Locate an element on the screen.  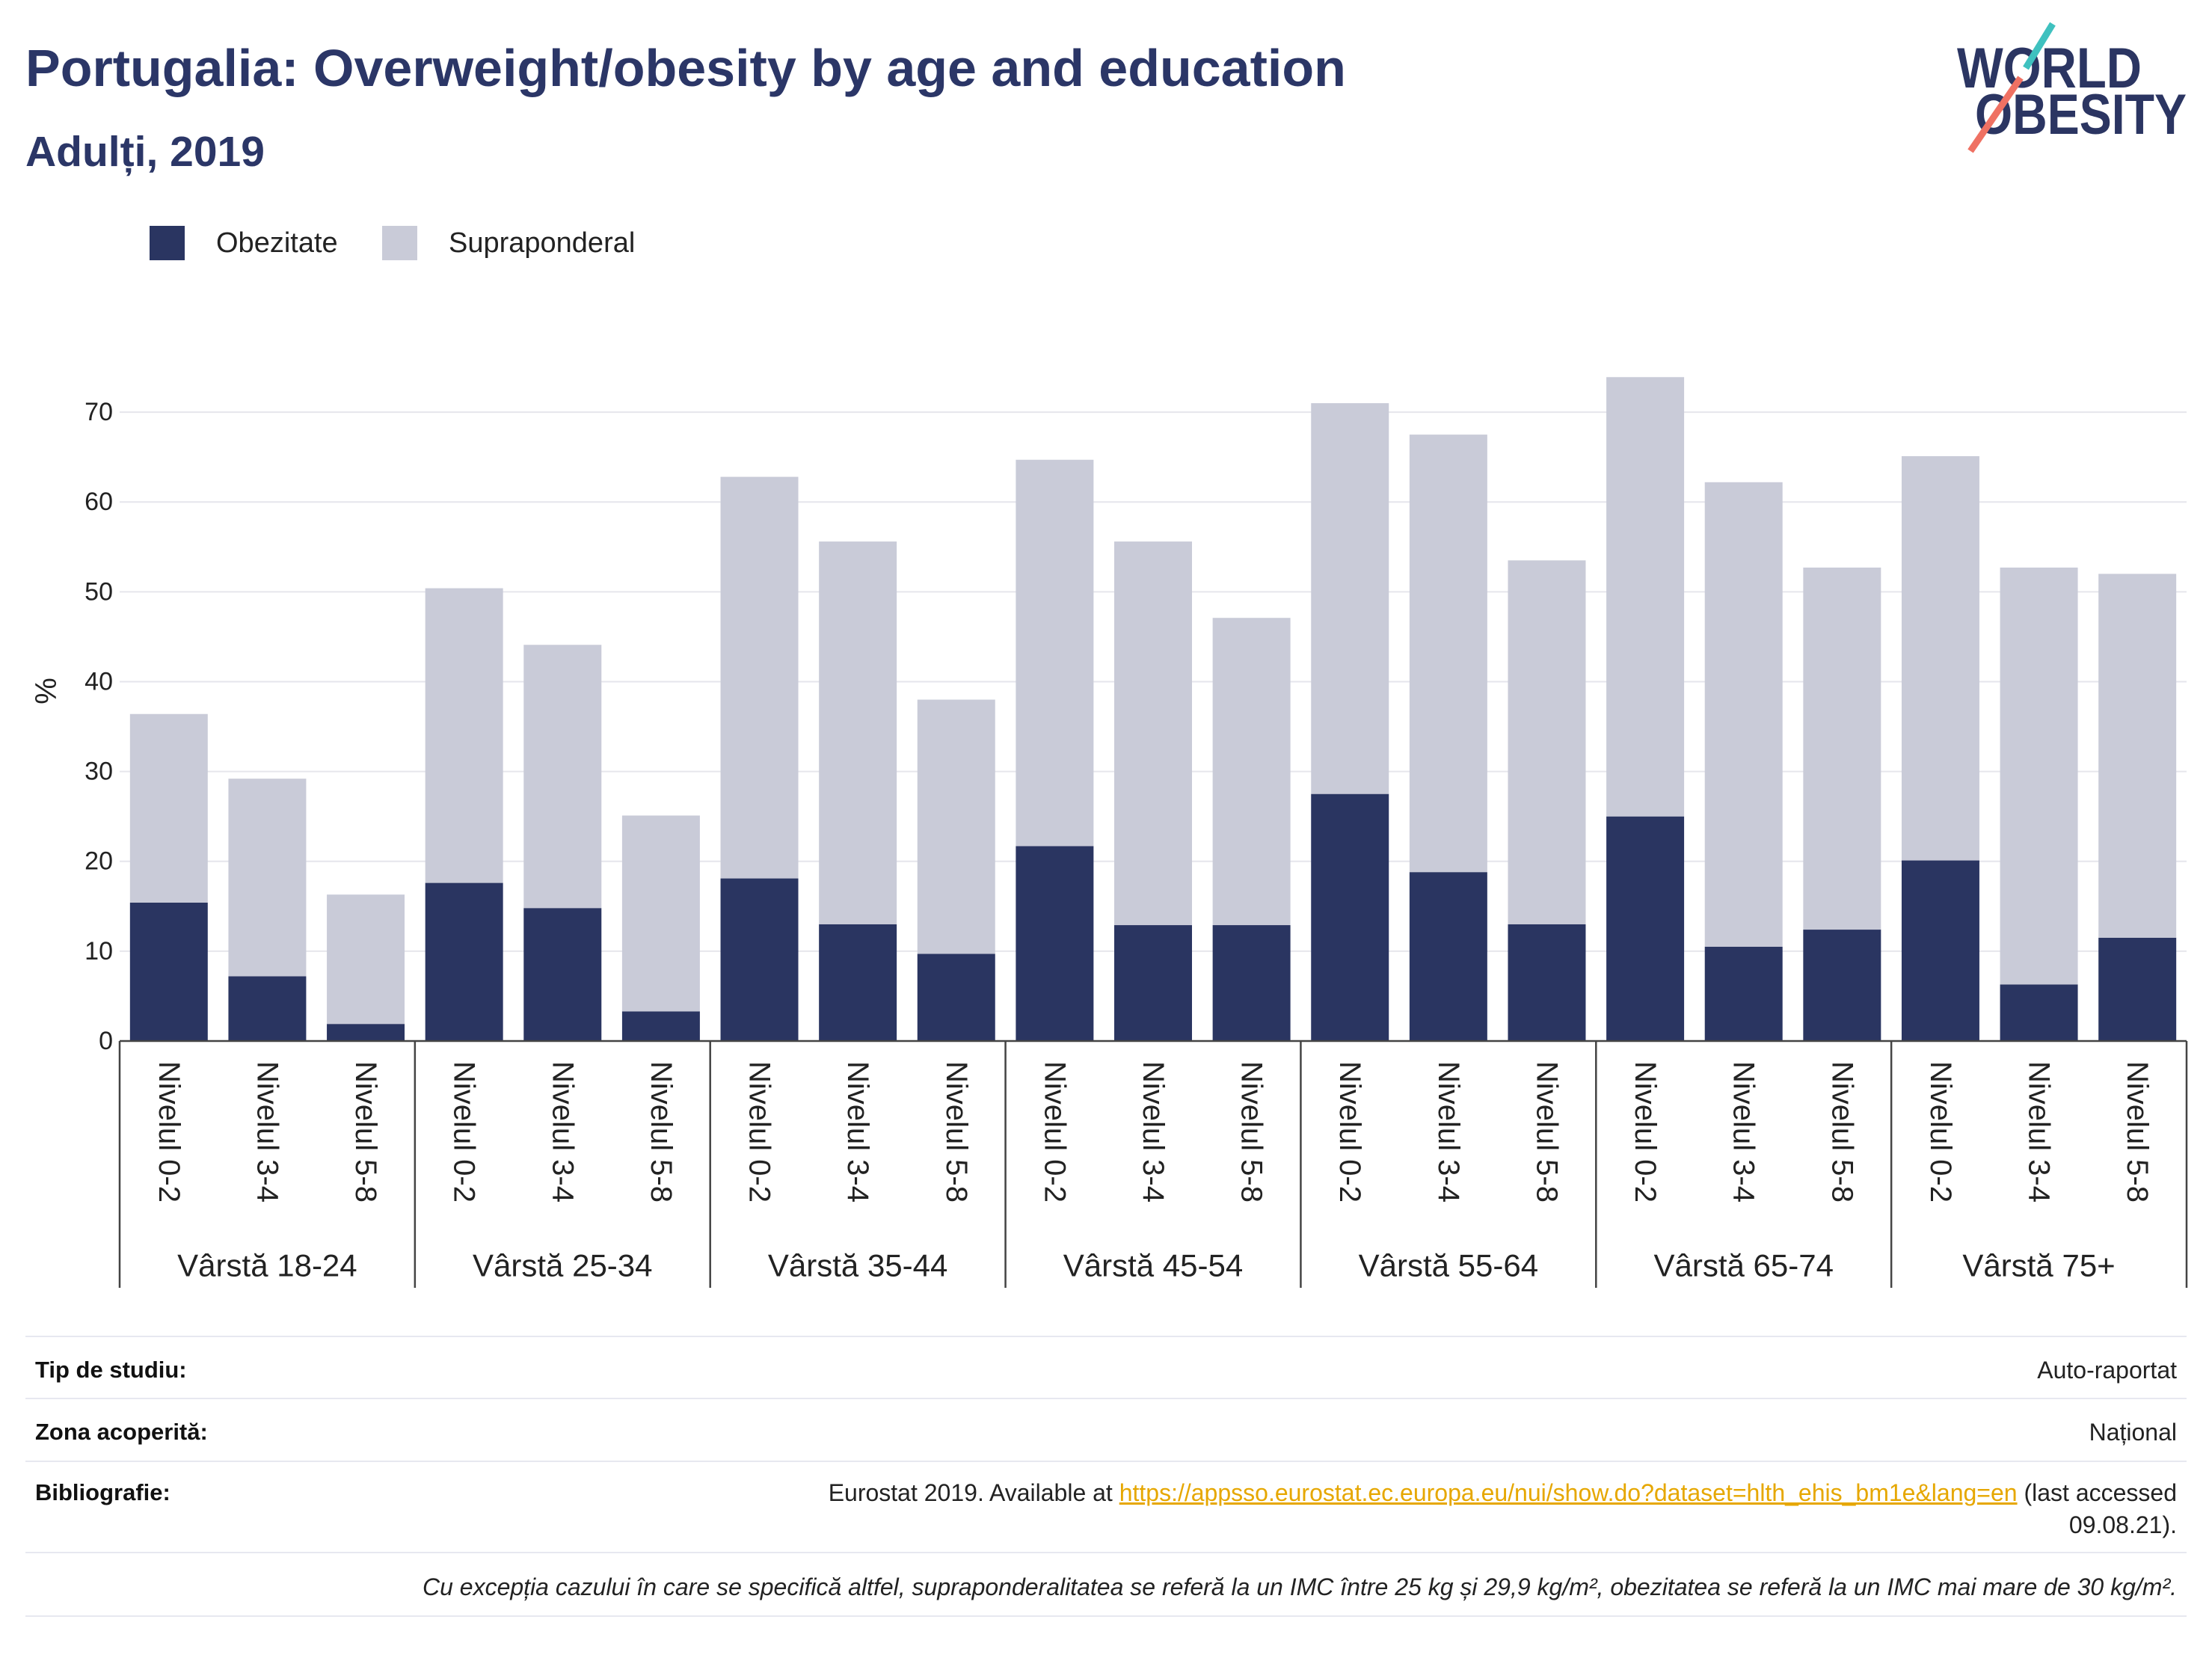
legend-swatch-obezitate is located at coordinates (167, 243).